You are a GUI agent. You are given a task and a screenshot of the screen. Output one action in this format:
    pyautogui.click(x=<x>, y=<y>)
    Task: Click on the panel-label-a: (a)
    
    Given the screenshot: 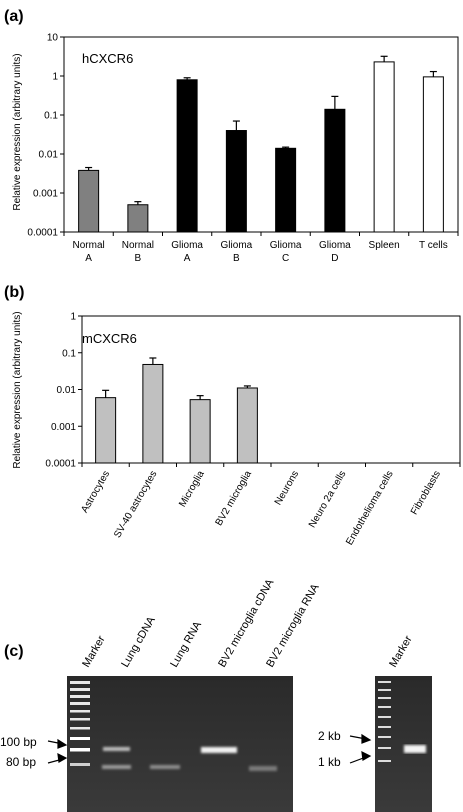 What is the action you would take?
    pyautogui.click(x=14, y=16)
    